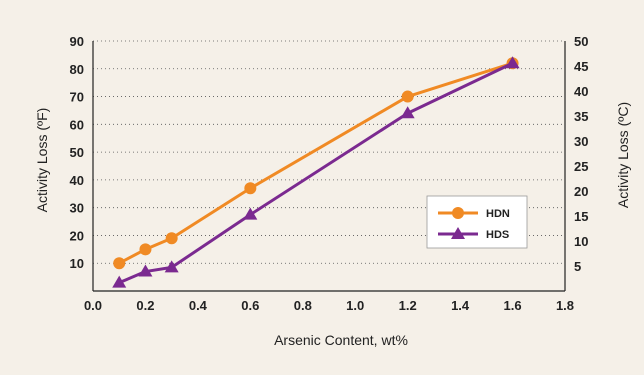  I want to click on legend-label-hdn: HDN, so click(498, 214).